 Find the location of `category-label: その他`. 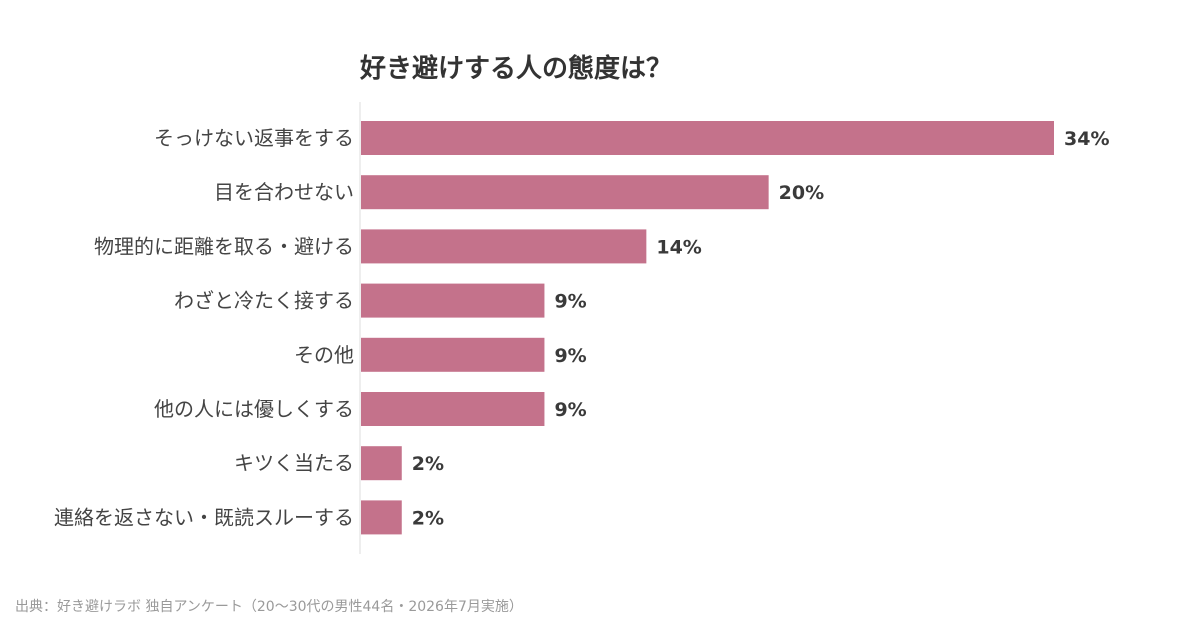

category-label: その他 is located at coordinates (324, 355).